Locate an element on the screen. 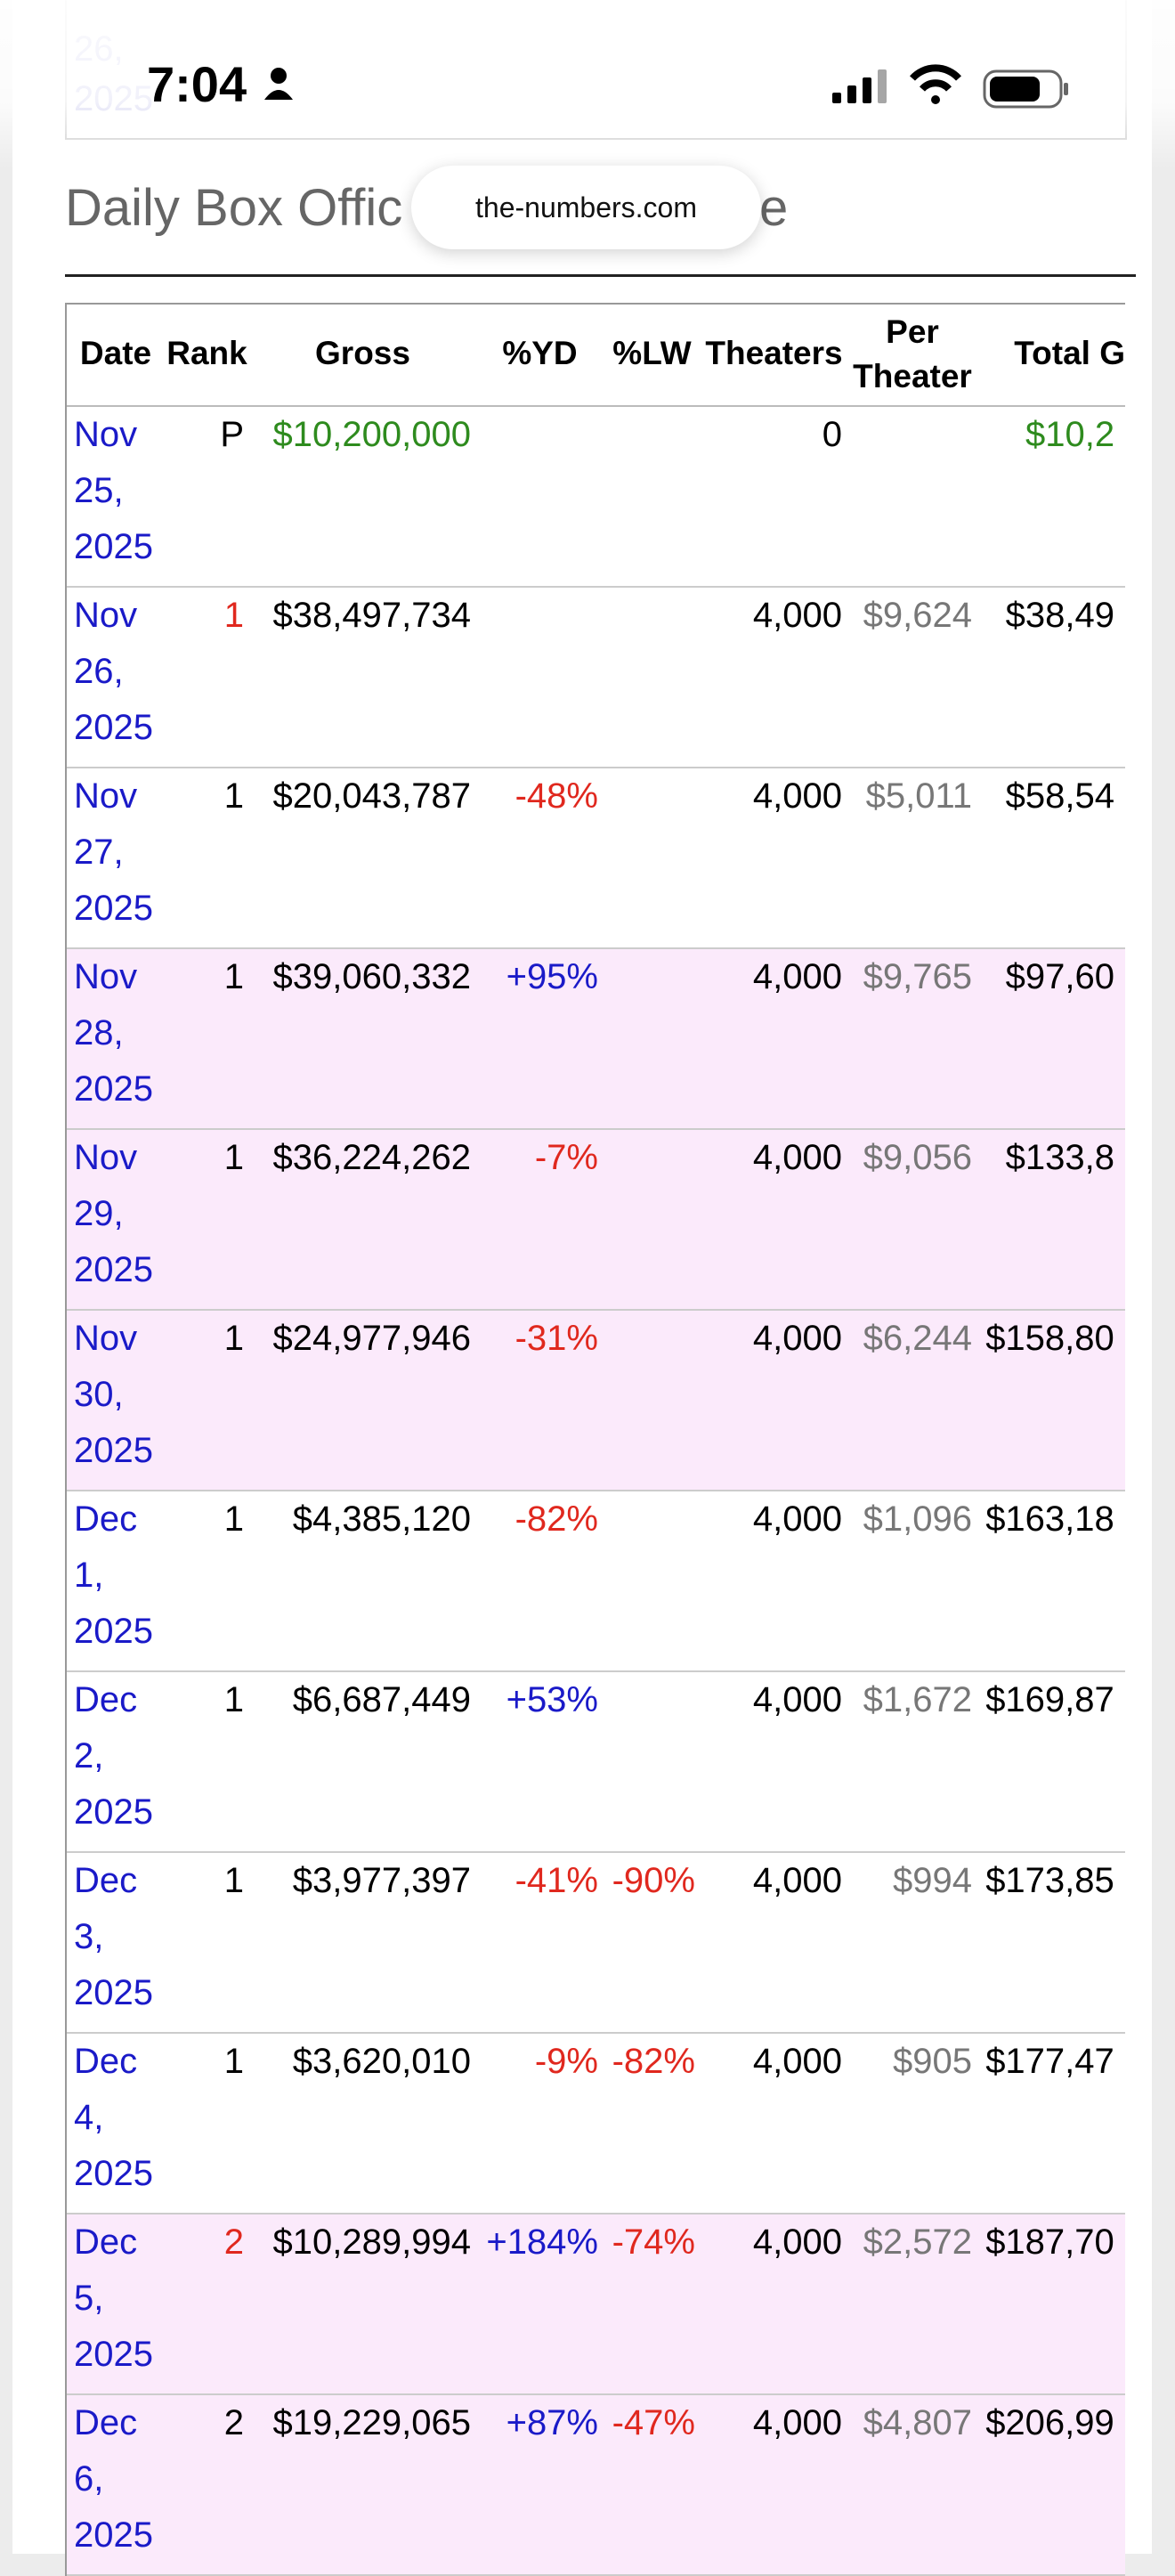  cell: Nov 25, 2025 is located at coordinates (116, 491).